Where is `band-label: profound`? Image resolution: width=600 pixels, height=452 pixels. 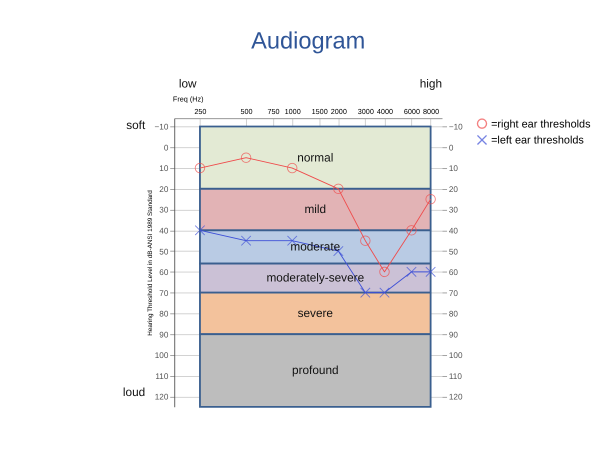 band-label: profound is located at coordinates (315, 370).